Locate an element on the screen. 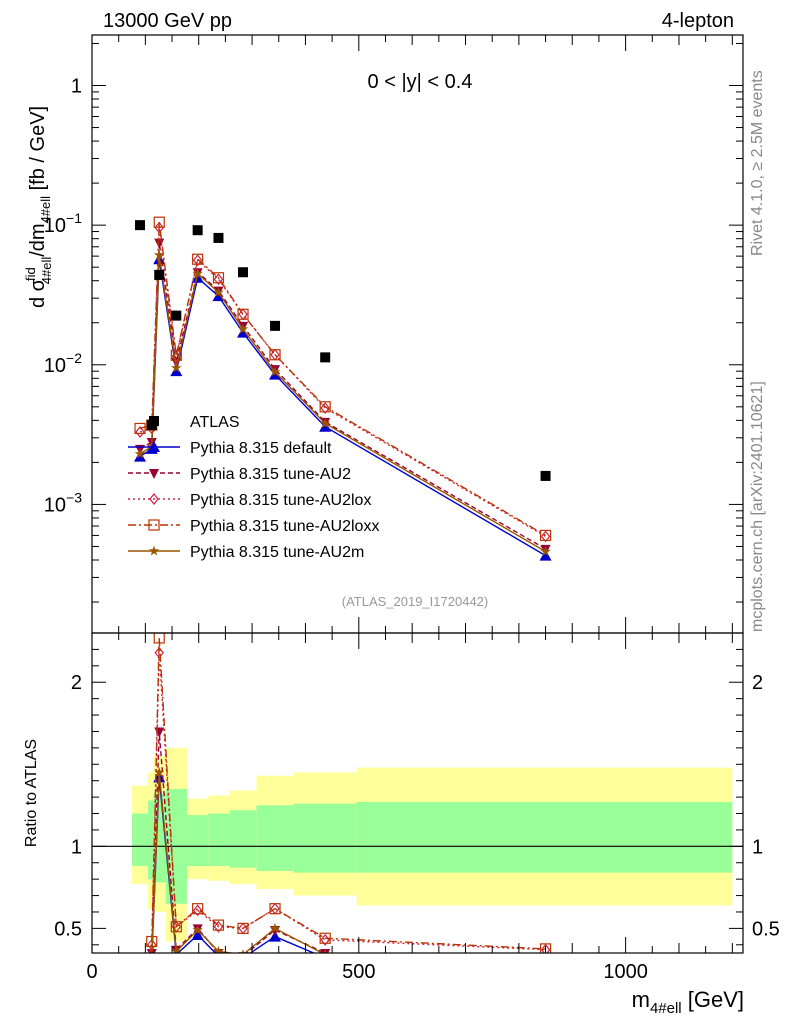 This screenshot has height=1024, width=786. ratio-xtick-label: 0 is located at coordinates (91, 972).